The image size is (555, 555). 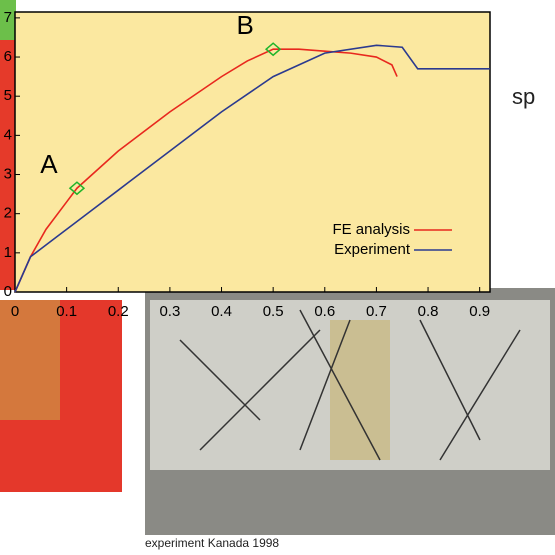 What do you see at coordinates (8, 252) in the screenshot?
I see `y-tick-label: 1` at bounding box center [8, 252].